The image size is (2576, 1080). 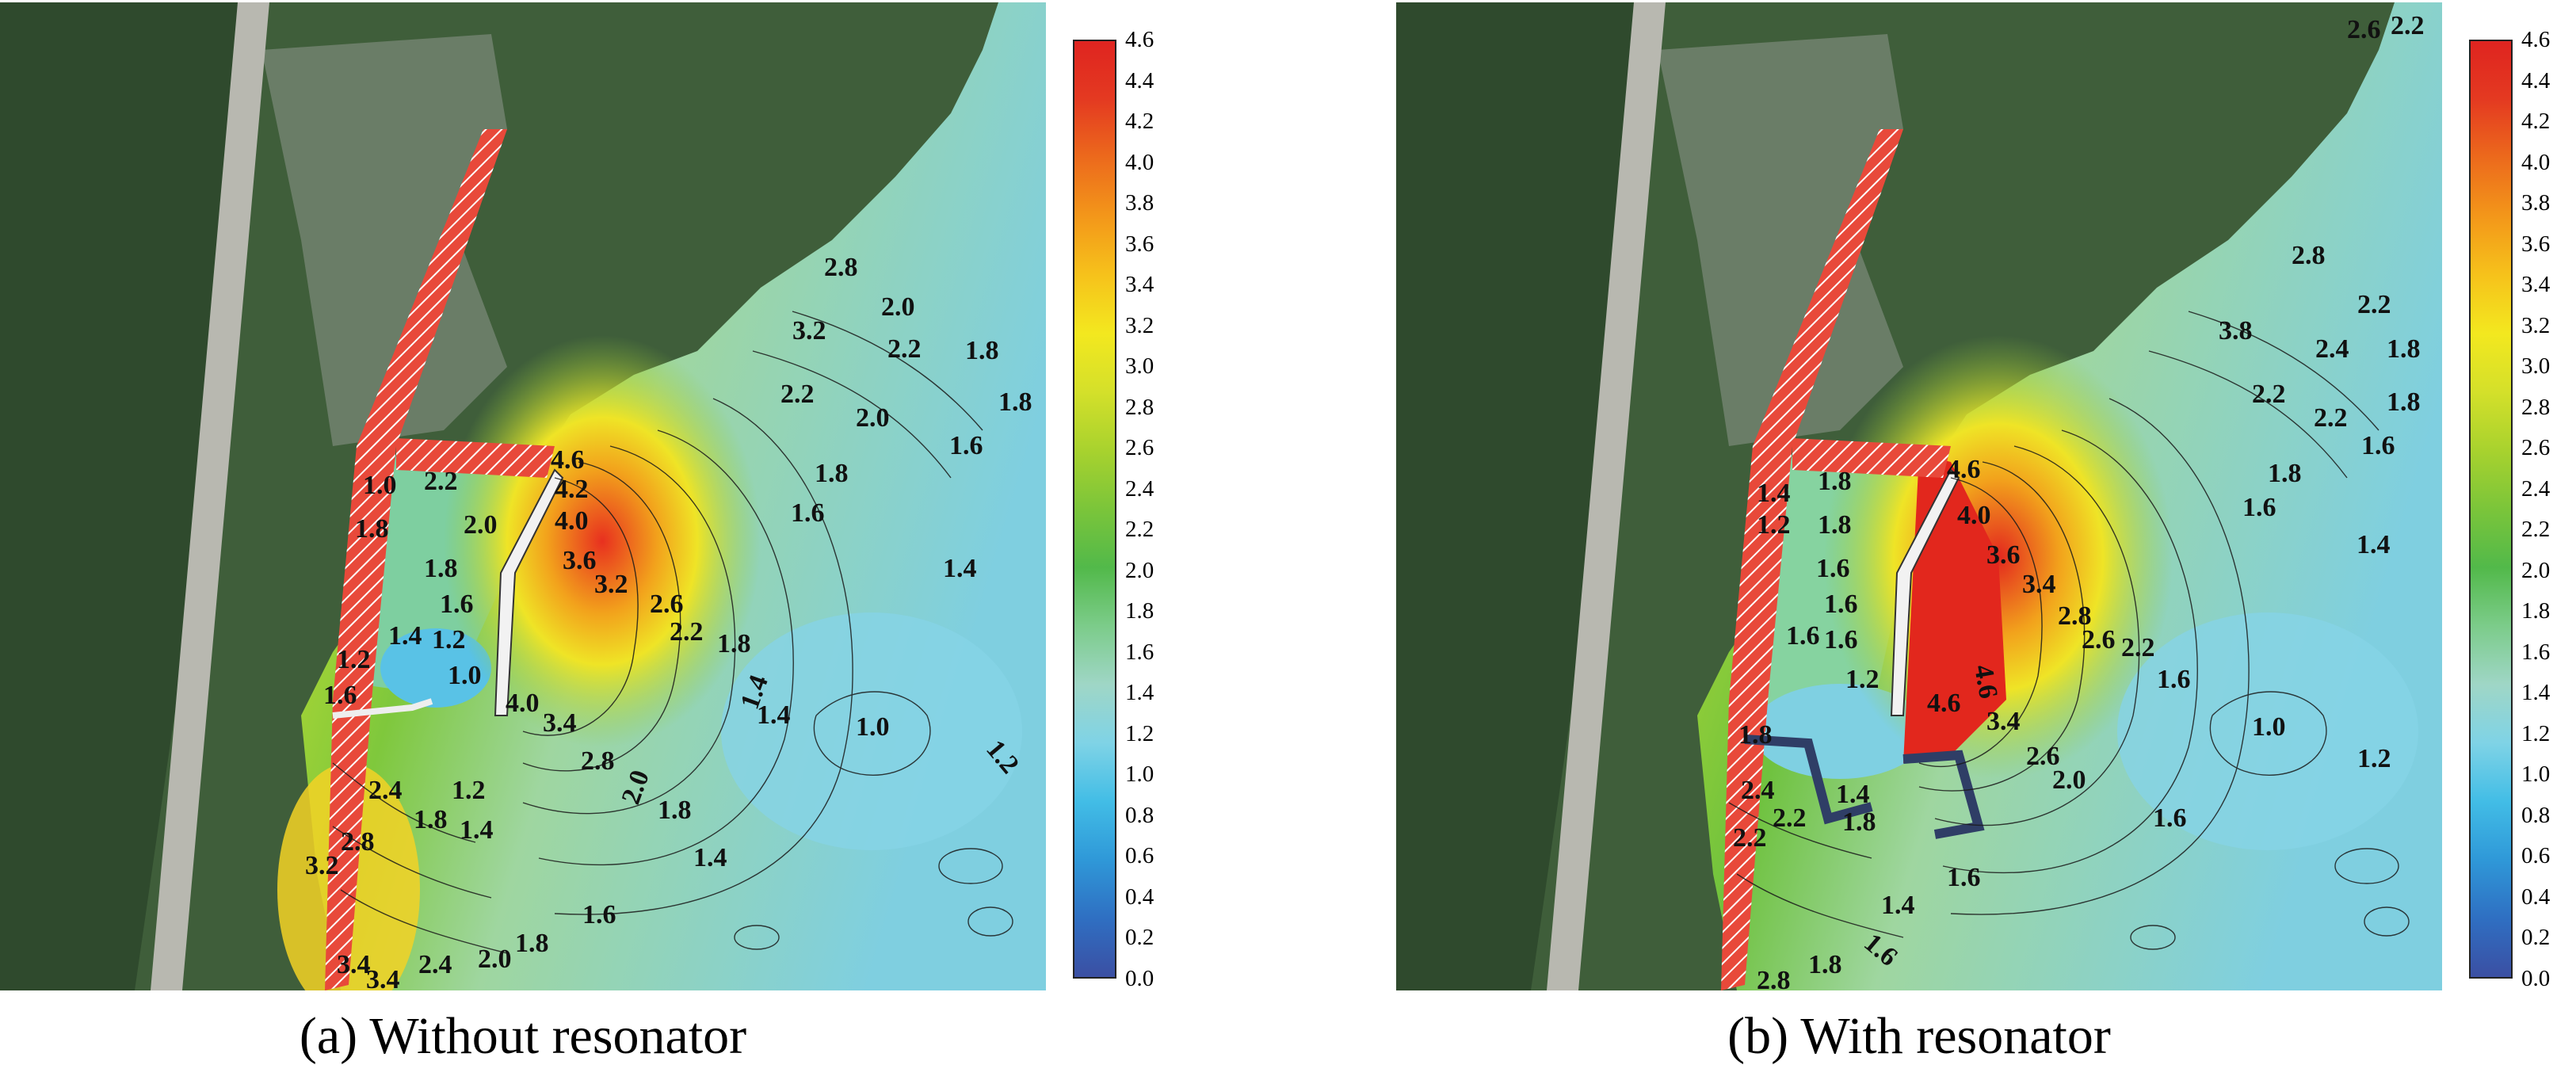 What do you see at coordinates (1139, 244) in the screenshot?
I see `colorbar-tick-label: 3.6` at bounding box center [1139, 244].